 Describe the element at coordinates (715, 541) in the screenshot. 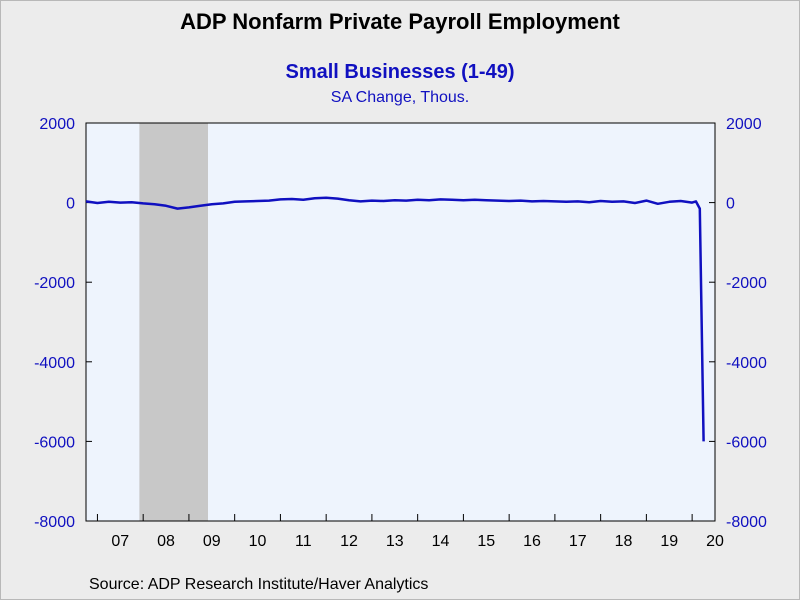

I see `x-tick-label: 20` at that location.